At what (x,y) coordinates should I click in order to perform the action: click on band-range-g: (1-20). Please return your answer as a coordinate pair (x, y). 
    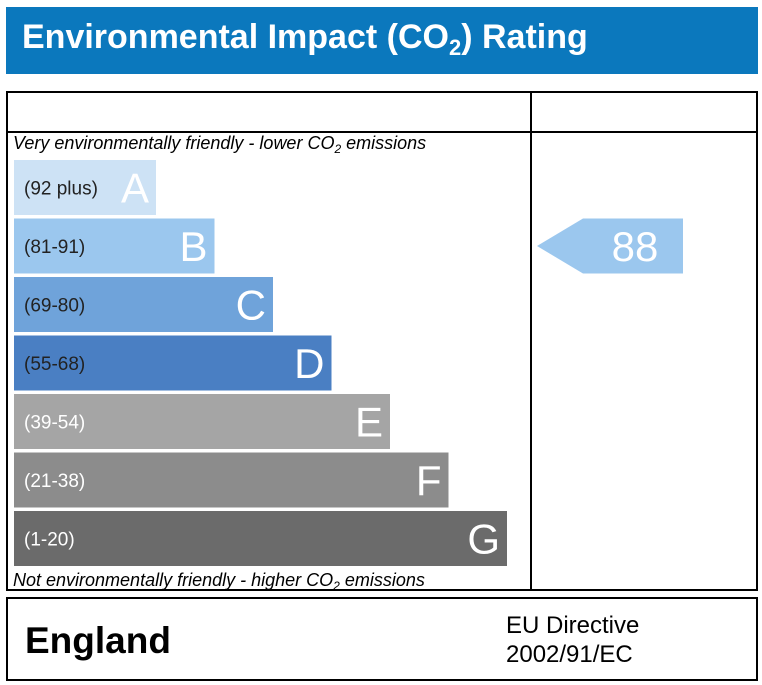
    Looking at the image, I should click on (49, 540).